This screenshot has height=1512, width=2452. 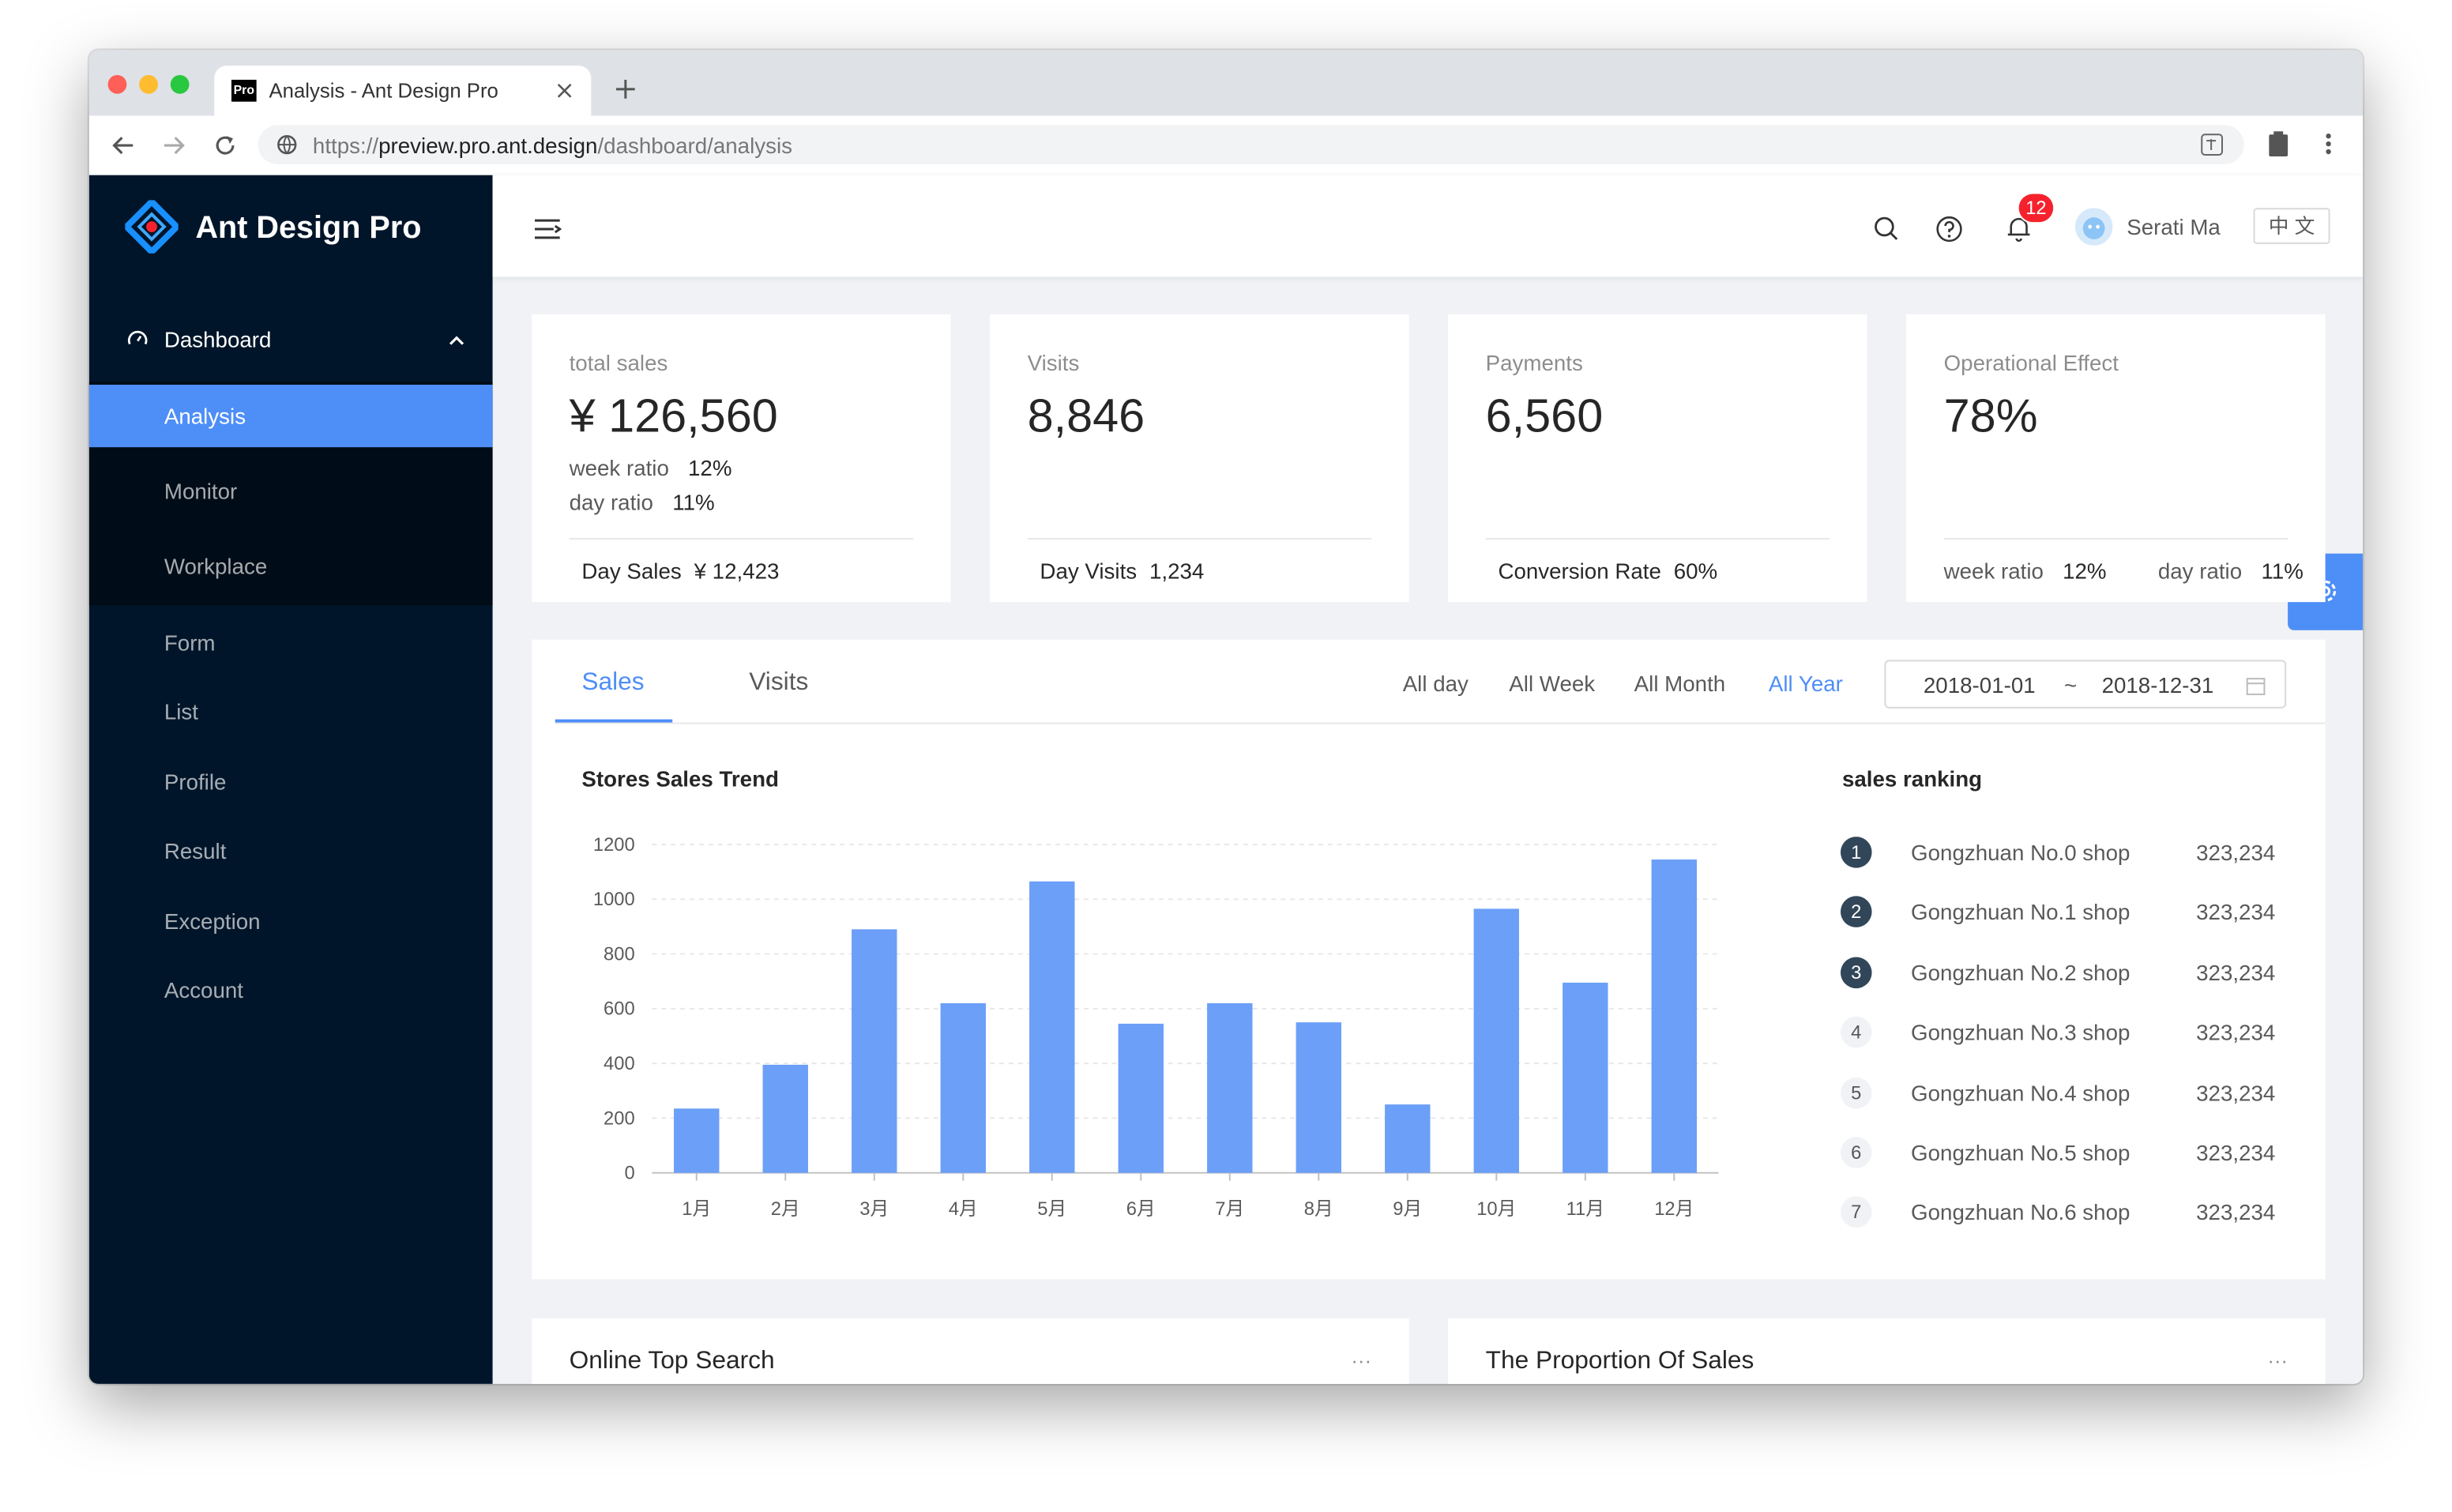 I want to click on rank-number: 1, so click(x=1856, y=852).